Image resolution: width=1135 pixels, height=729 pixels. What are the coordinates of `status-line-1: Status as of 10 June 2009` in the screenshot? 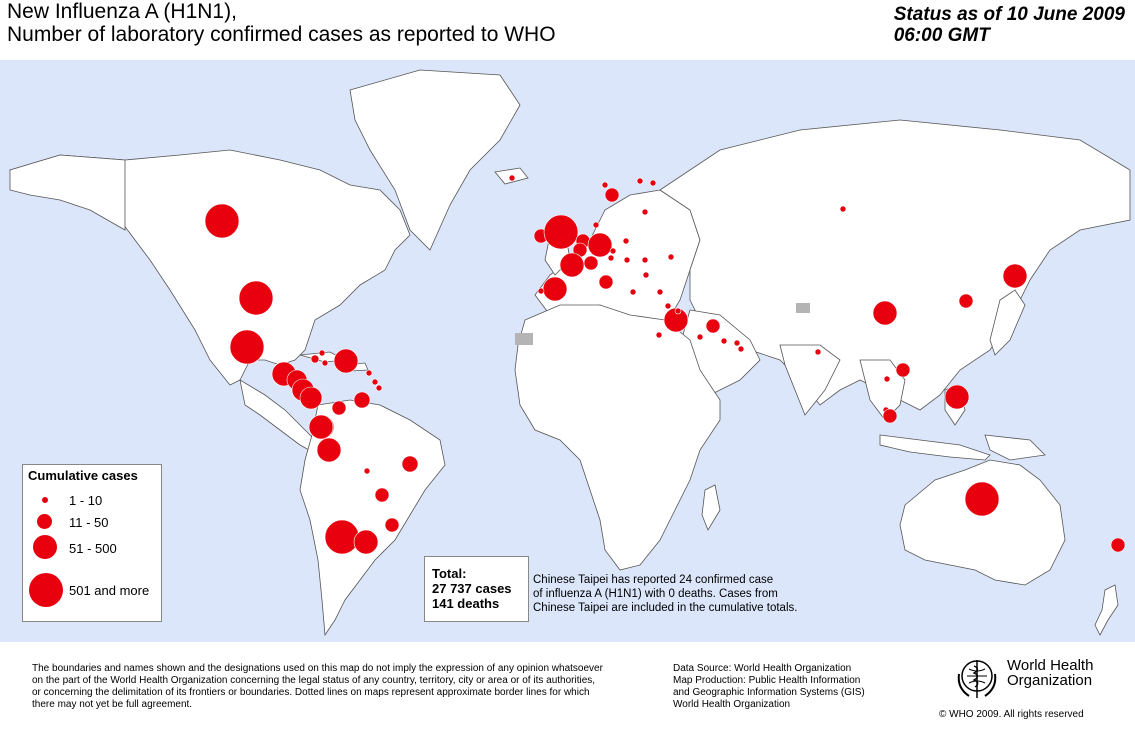 It's located at (1009, 14).